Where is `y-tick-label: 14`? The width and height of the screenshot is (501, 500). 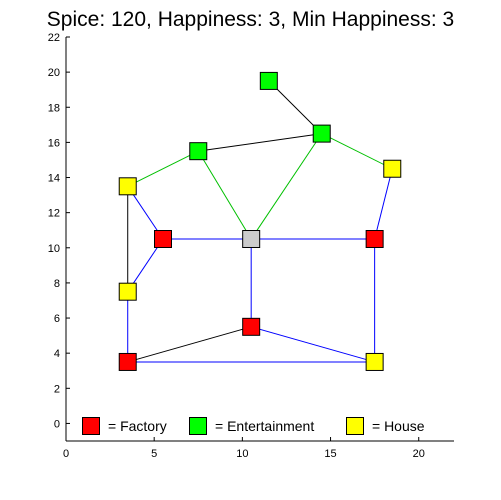 y-tick-label: 14 is located at coordinates (54, 179).